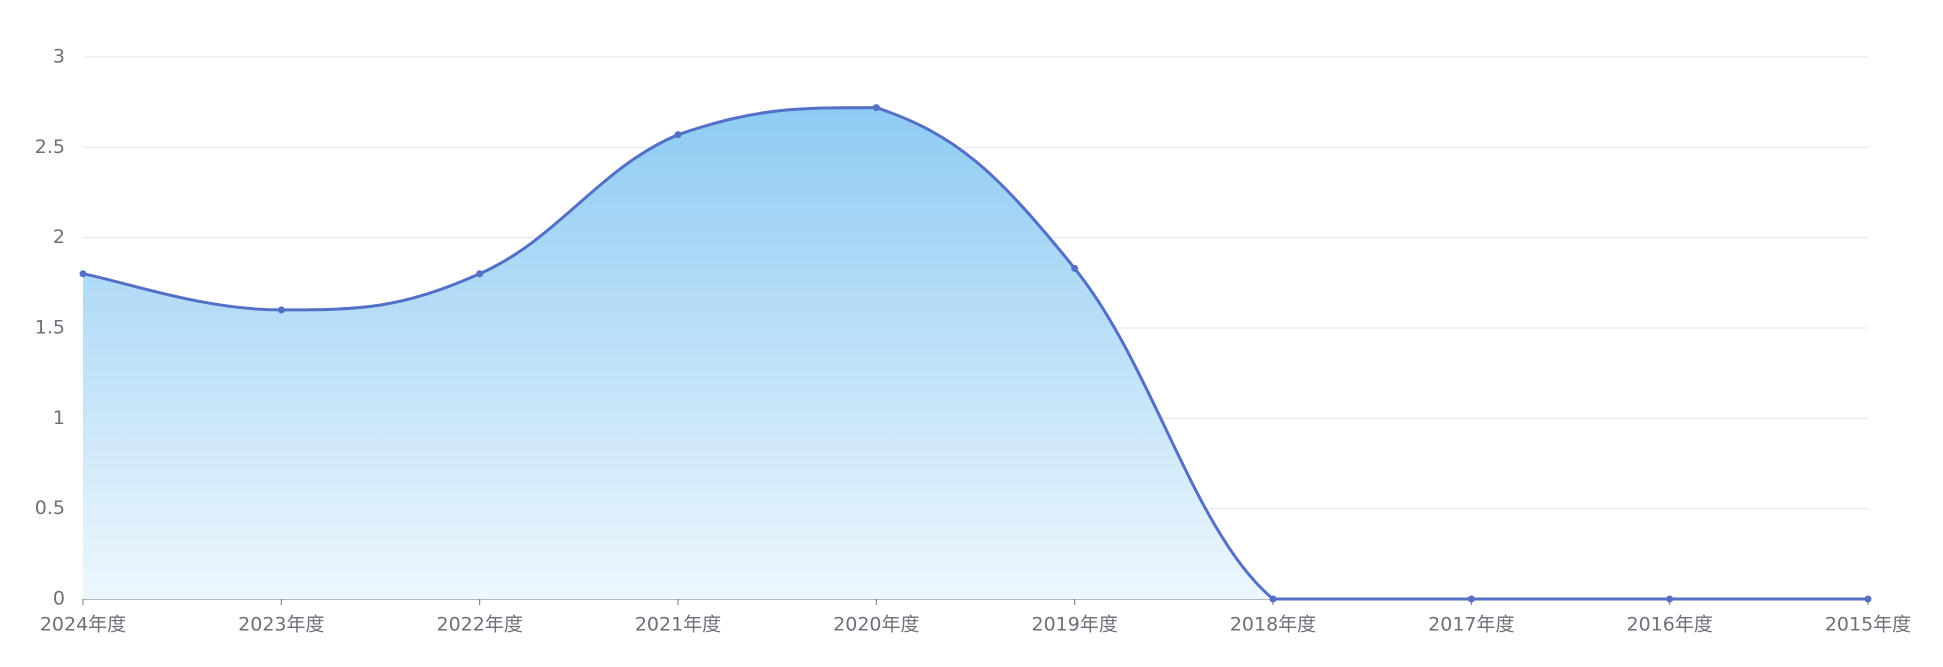 The width and height of the screenshot is (1943, 667). I want to click on x-tick-label: 2018年度, so click(1273, 625).